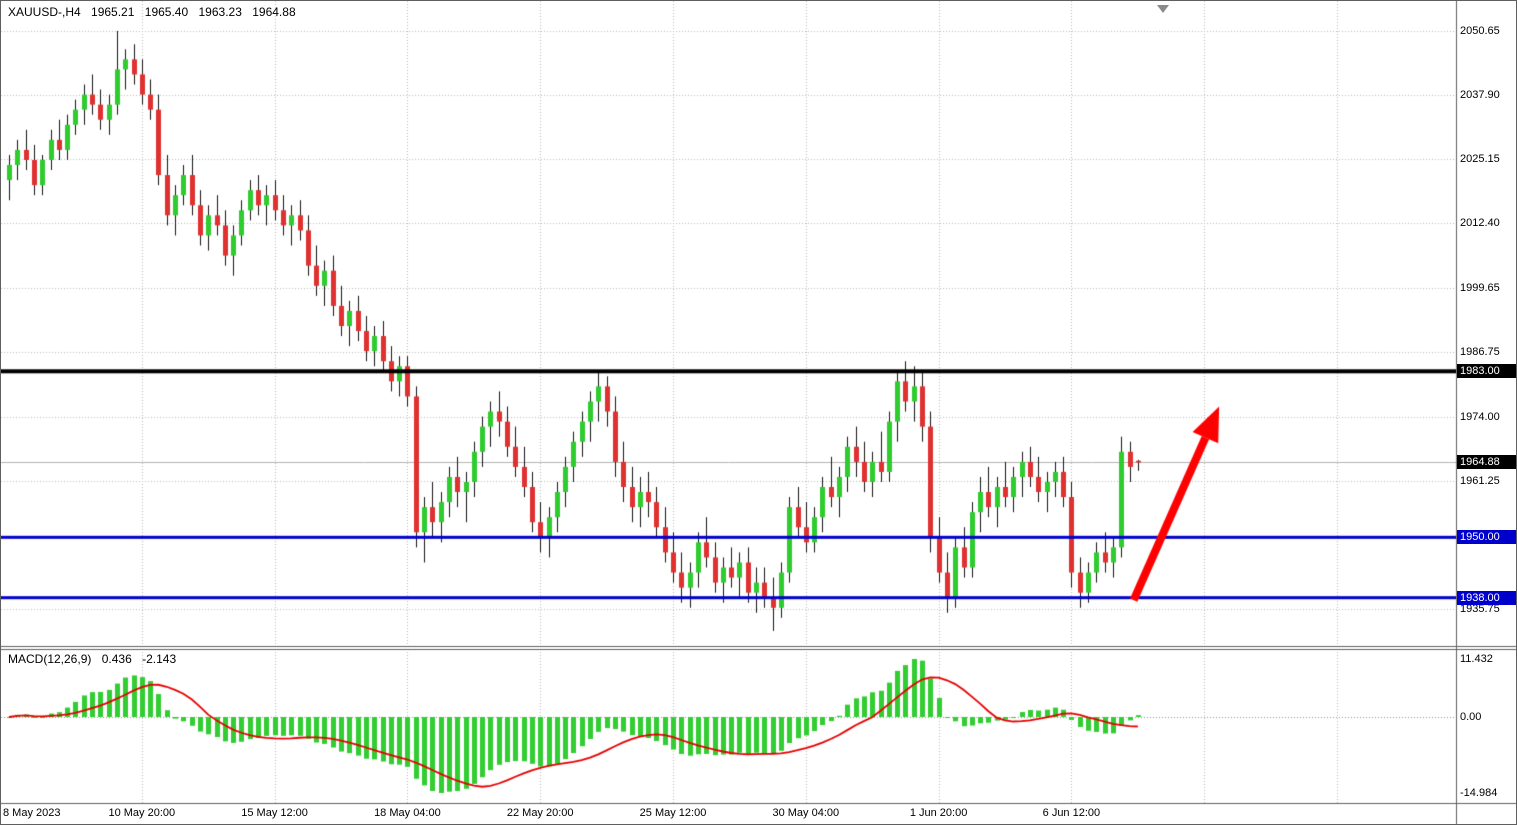  I want to click on price-tick-label: 1986.75, so click(1480, 352).